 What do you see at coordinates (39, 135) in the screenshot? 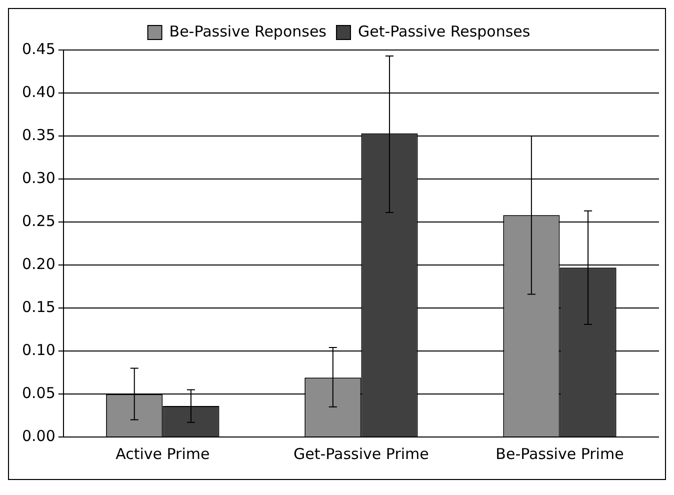
I see `y-tick-label: 0.35` at bounding box center [39, 135].